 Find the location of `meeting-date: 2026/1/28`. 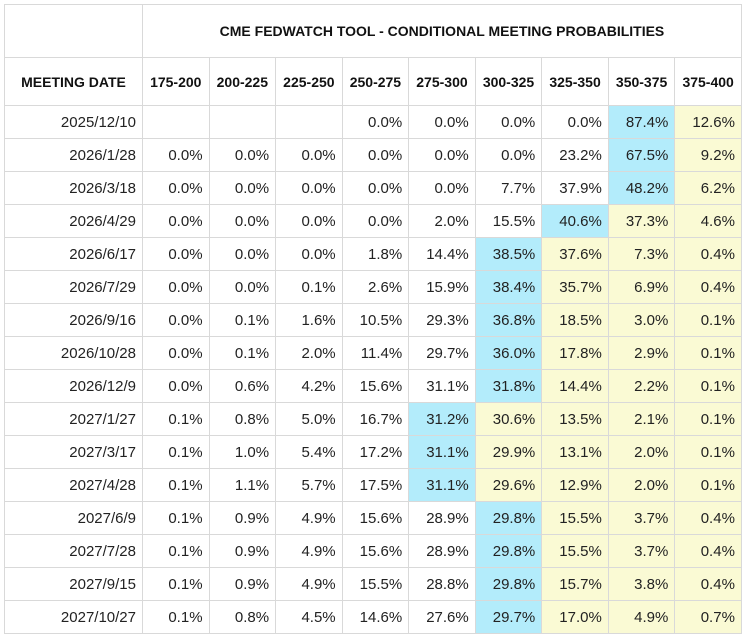

meeting-date: 2026/1/28 is located at coordinates (73, 155).